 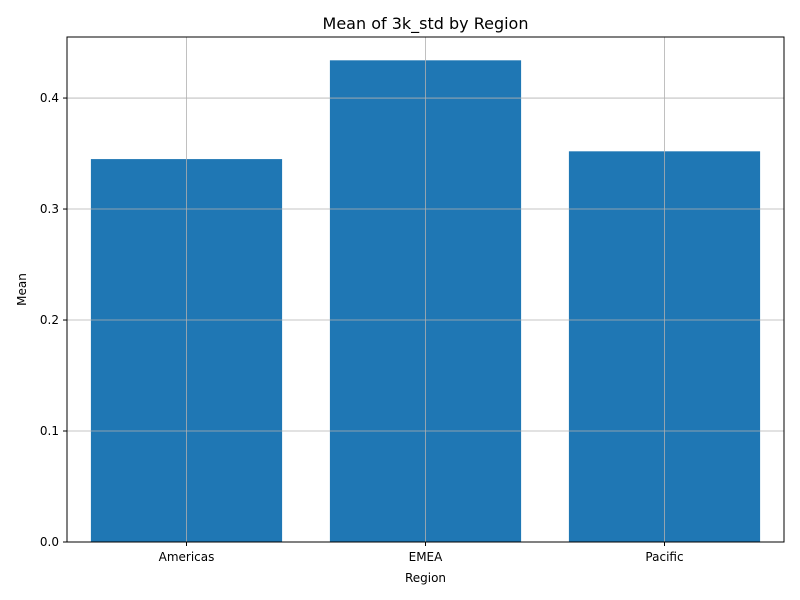 What do you see at coordinates (664, 557) in the screenshot?
I see `x-tick-label: Pacific` at bounding box center [664, 557].